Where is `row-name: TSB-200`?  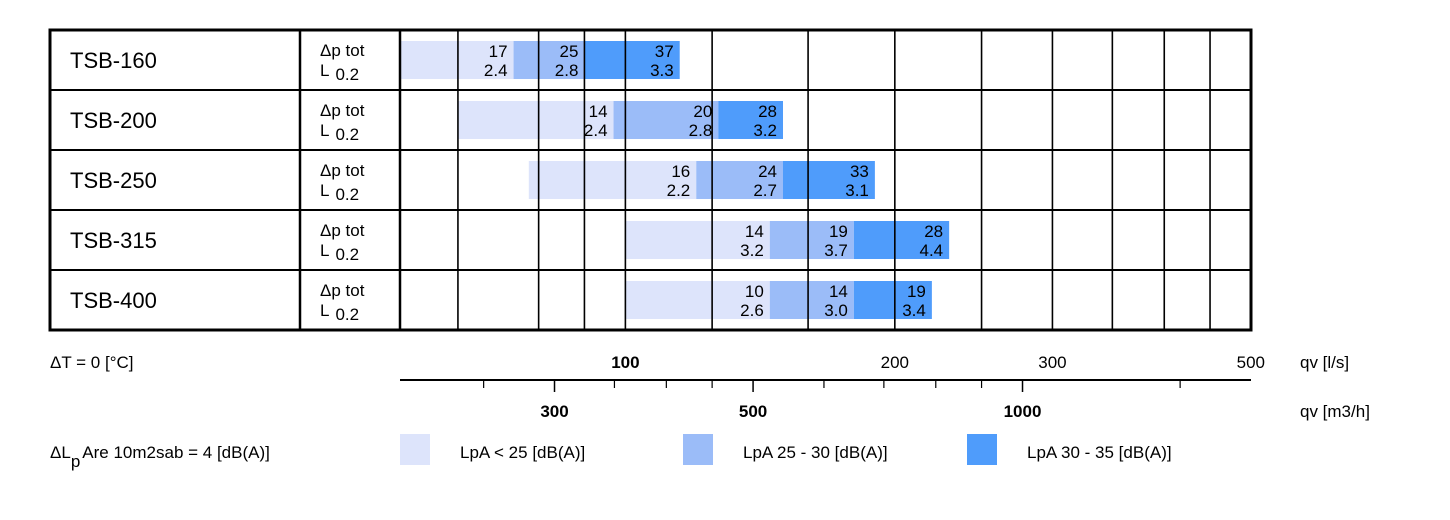 row-name: TSB-200 is located at coordinates (113, 120).